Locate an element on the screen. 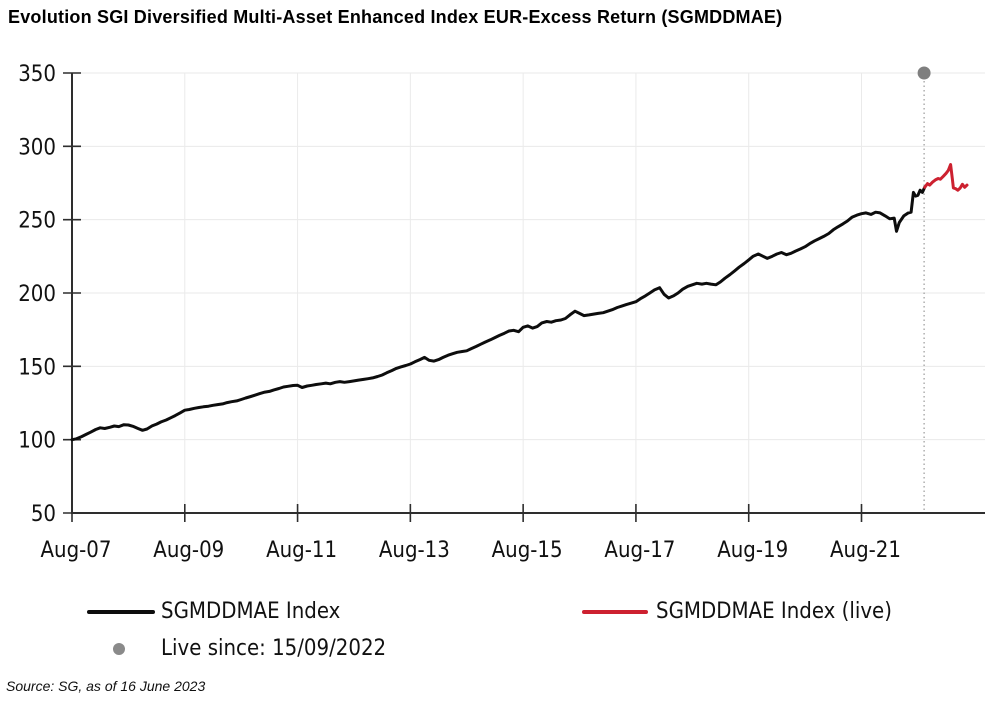 This screenshot has height=701, width=993. legend-label-sgmddmae: SGMDDMAE Index is located at coordinates (251, 611).